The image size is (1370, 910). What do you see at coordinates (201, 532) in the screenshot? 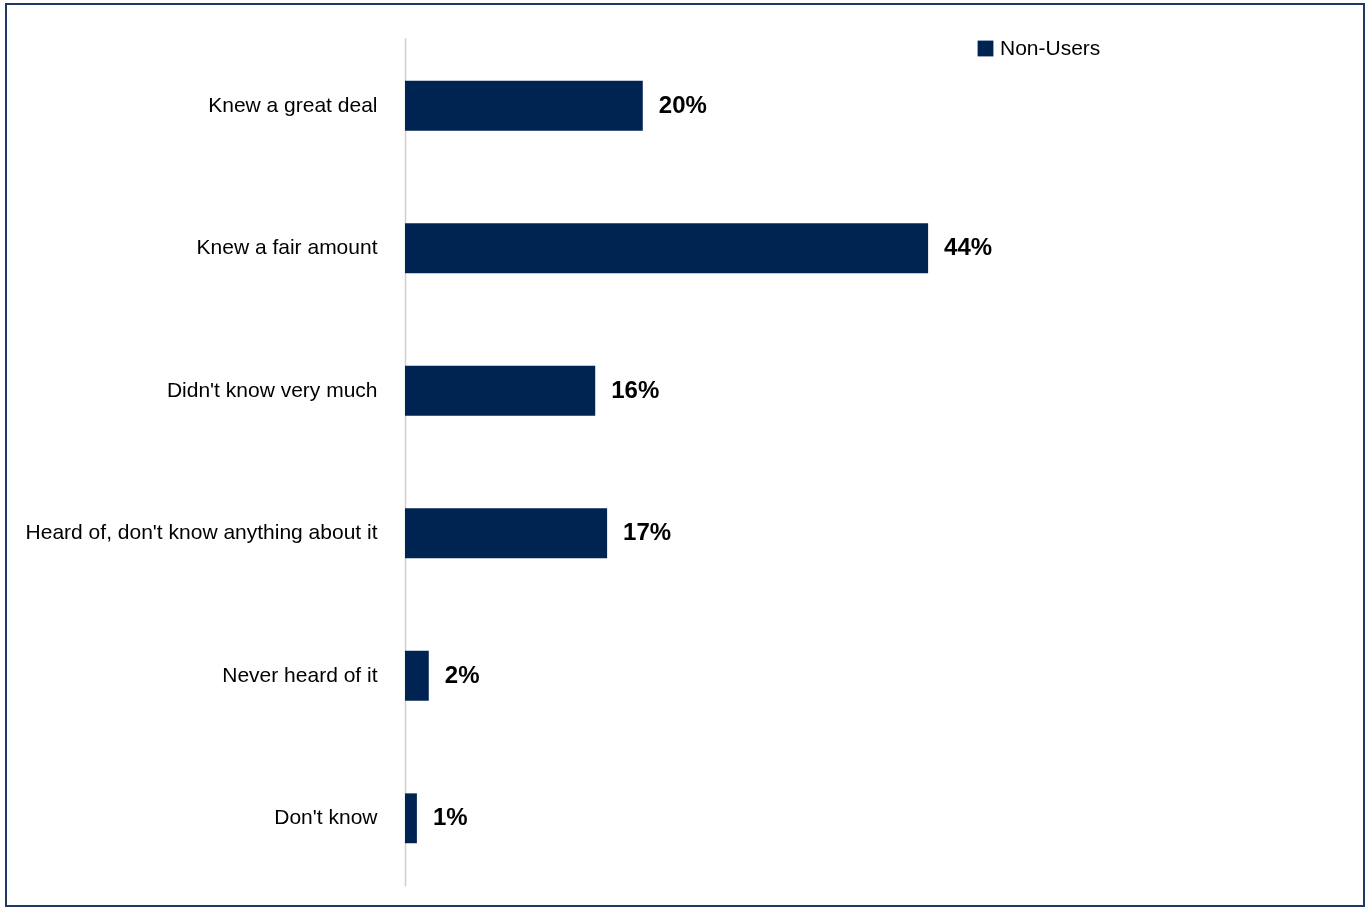
I see `y-tick-label: Heard of, don't know anything about it` at bounding box center [201, 532].